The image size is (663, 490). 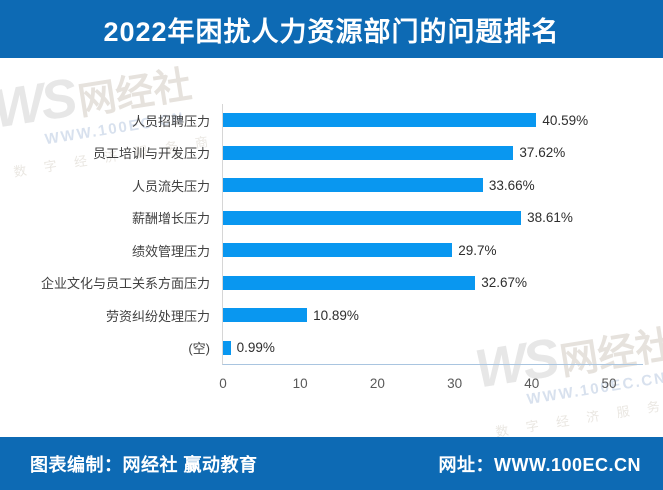 I want to click on bar-row: 37.62%, so click(x=433, y=153).